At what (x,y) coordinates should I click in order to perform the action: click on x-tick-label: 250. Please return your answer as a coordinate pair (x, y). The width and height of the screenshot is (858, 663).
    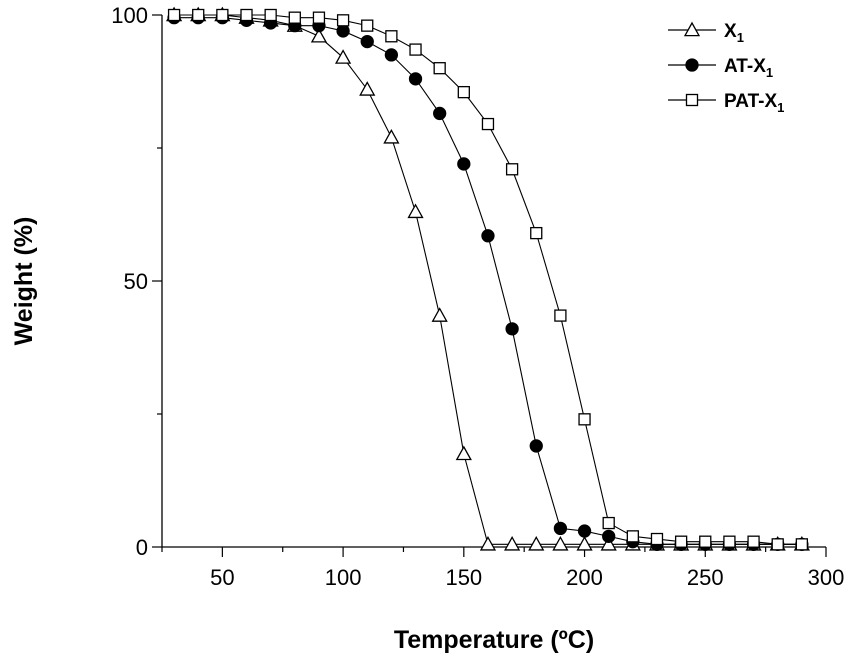
    Looking at the image, I should click on (705, 577).